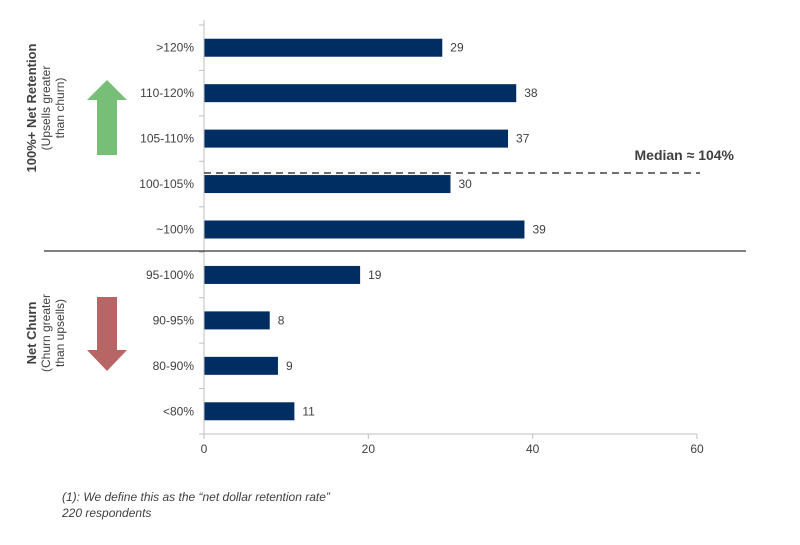 Image resolution: width=800 pixels, height=545 pixels. I want to click on value-label: 19, so click(375, 275).